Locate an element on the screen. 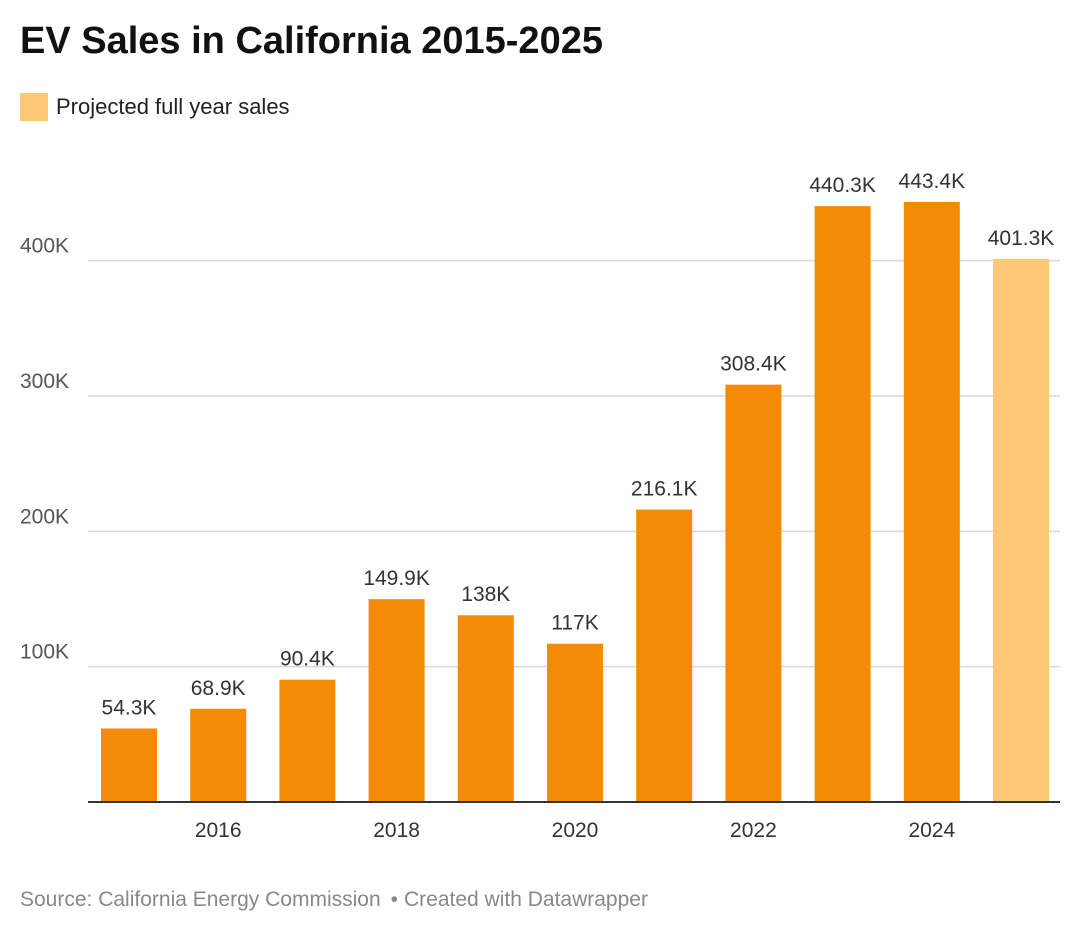  data-label-2022: 308.4K is located at coordinates (753, 364).